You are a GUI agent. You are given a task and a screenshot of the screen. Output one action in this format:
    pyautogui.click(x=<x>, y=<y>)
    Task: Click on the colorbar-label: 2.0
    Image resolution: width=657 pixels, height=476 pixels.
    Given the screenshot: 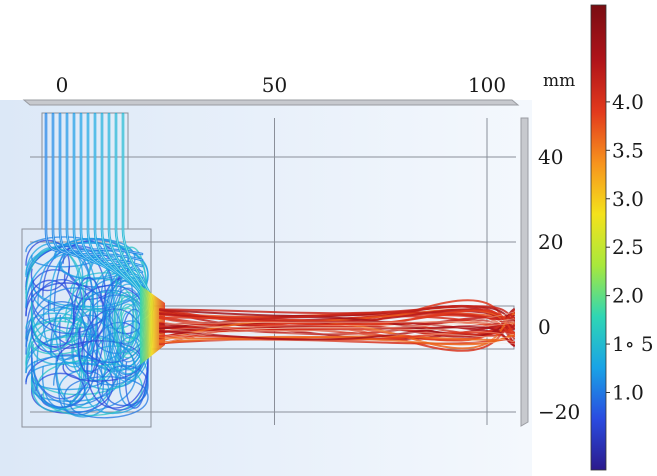 What is the action you would take?
    pyautogui.click(x=628, y=296)
    